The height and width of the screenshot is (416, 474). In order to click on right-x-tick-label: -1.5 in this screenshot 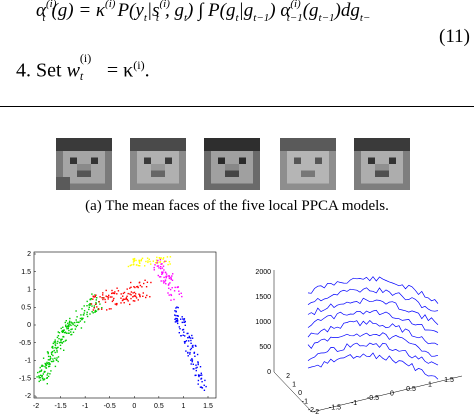, I will do `click(335, 407)`.